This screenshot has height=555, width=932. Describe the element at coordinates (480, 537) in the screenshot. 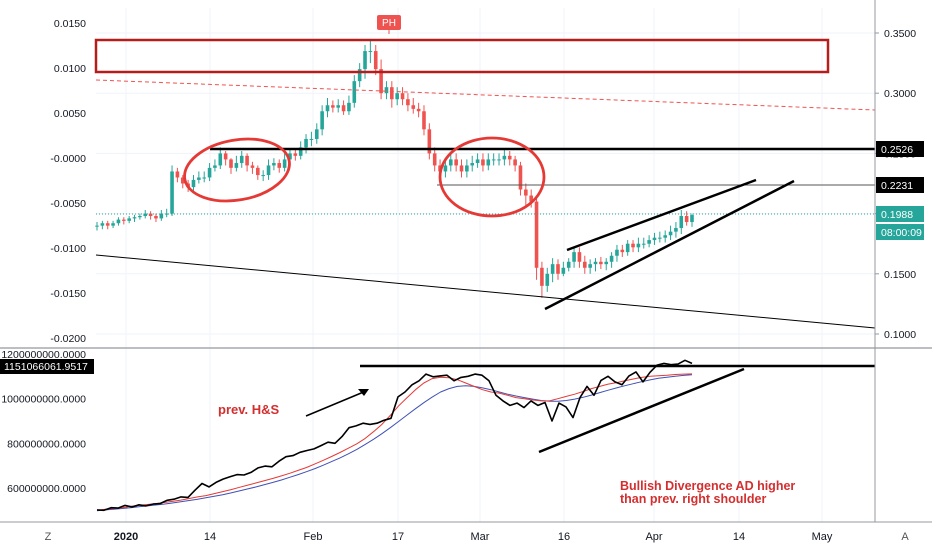

I see `x-tick-label-4: Mar` at that location.